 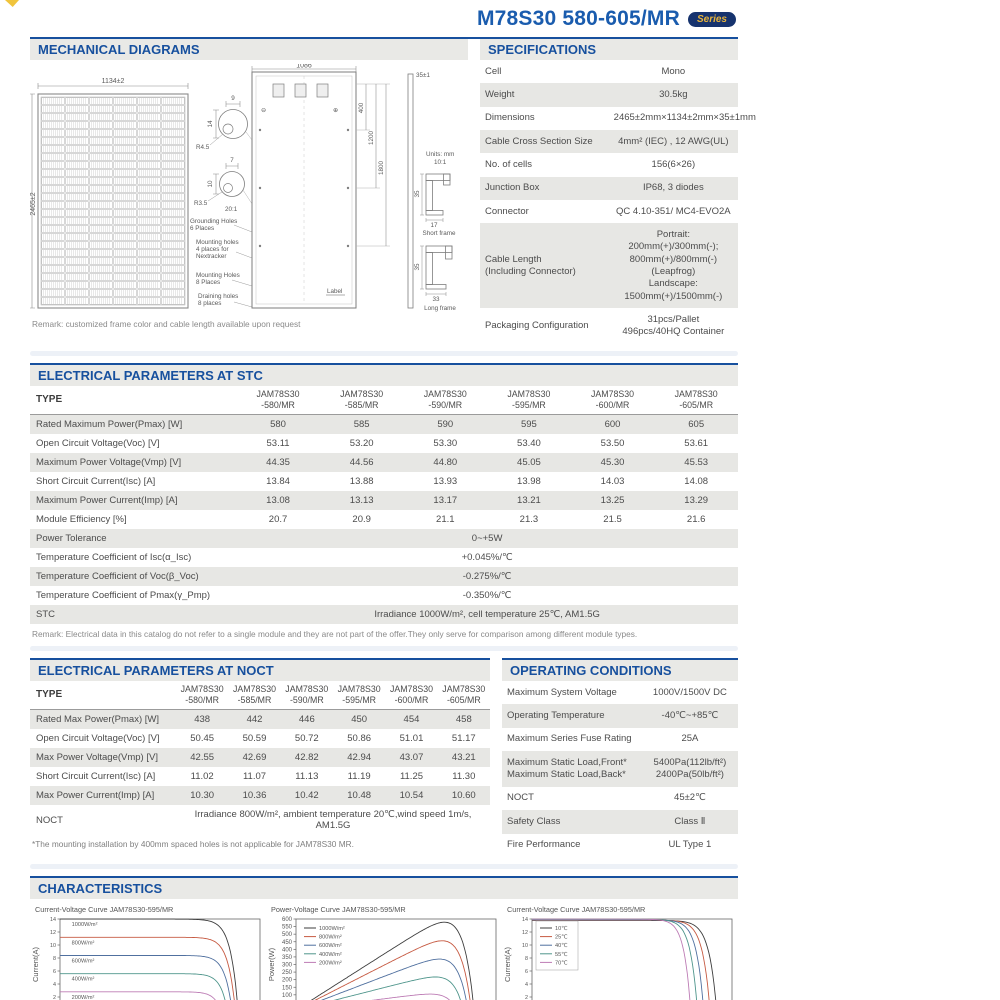 I want to click on svg-text: 10℃, so click(x=561, y=928).